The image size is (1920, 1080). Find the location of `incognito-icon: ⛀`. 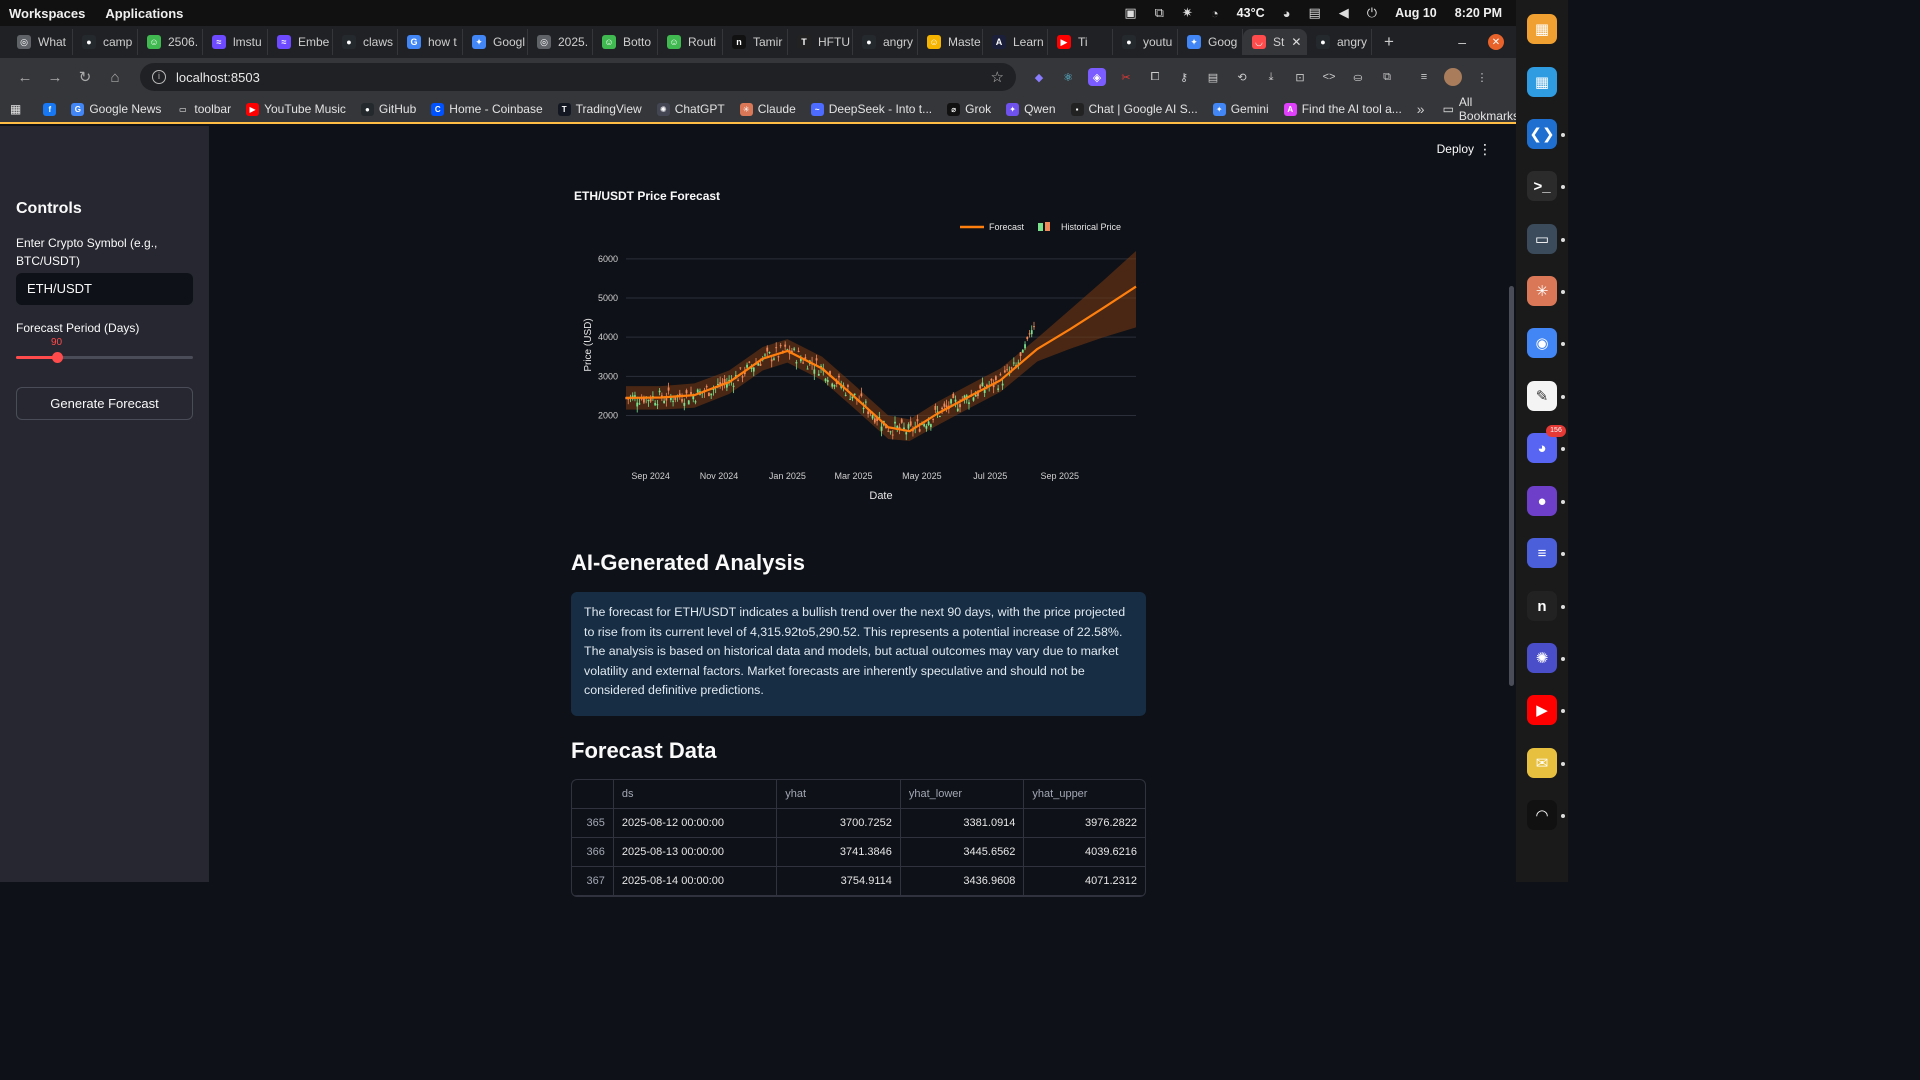

incognito-icon: ⛀ is located at coordinates (1358, 77).